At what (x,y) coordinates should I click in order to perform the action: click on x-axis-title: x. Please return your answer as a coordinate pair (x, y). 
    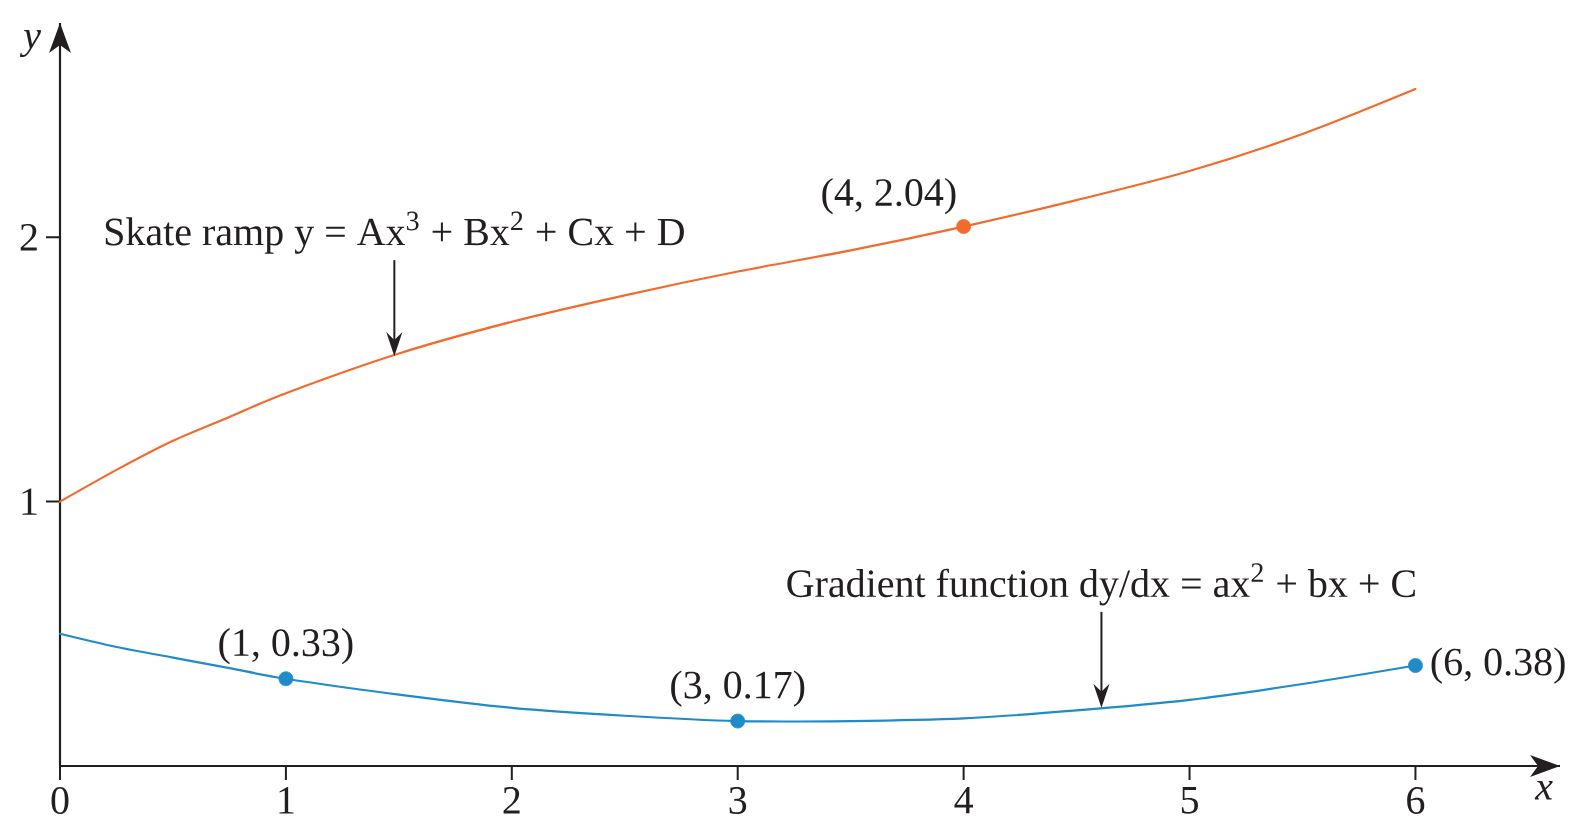
    Looking at the image, I should click on (1543, 790).